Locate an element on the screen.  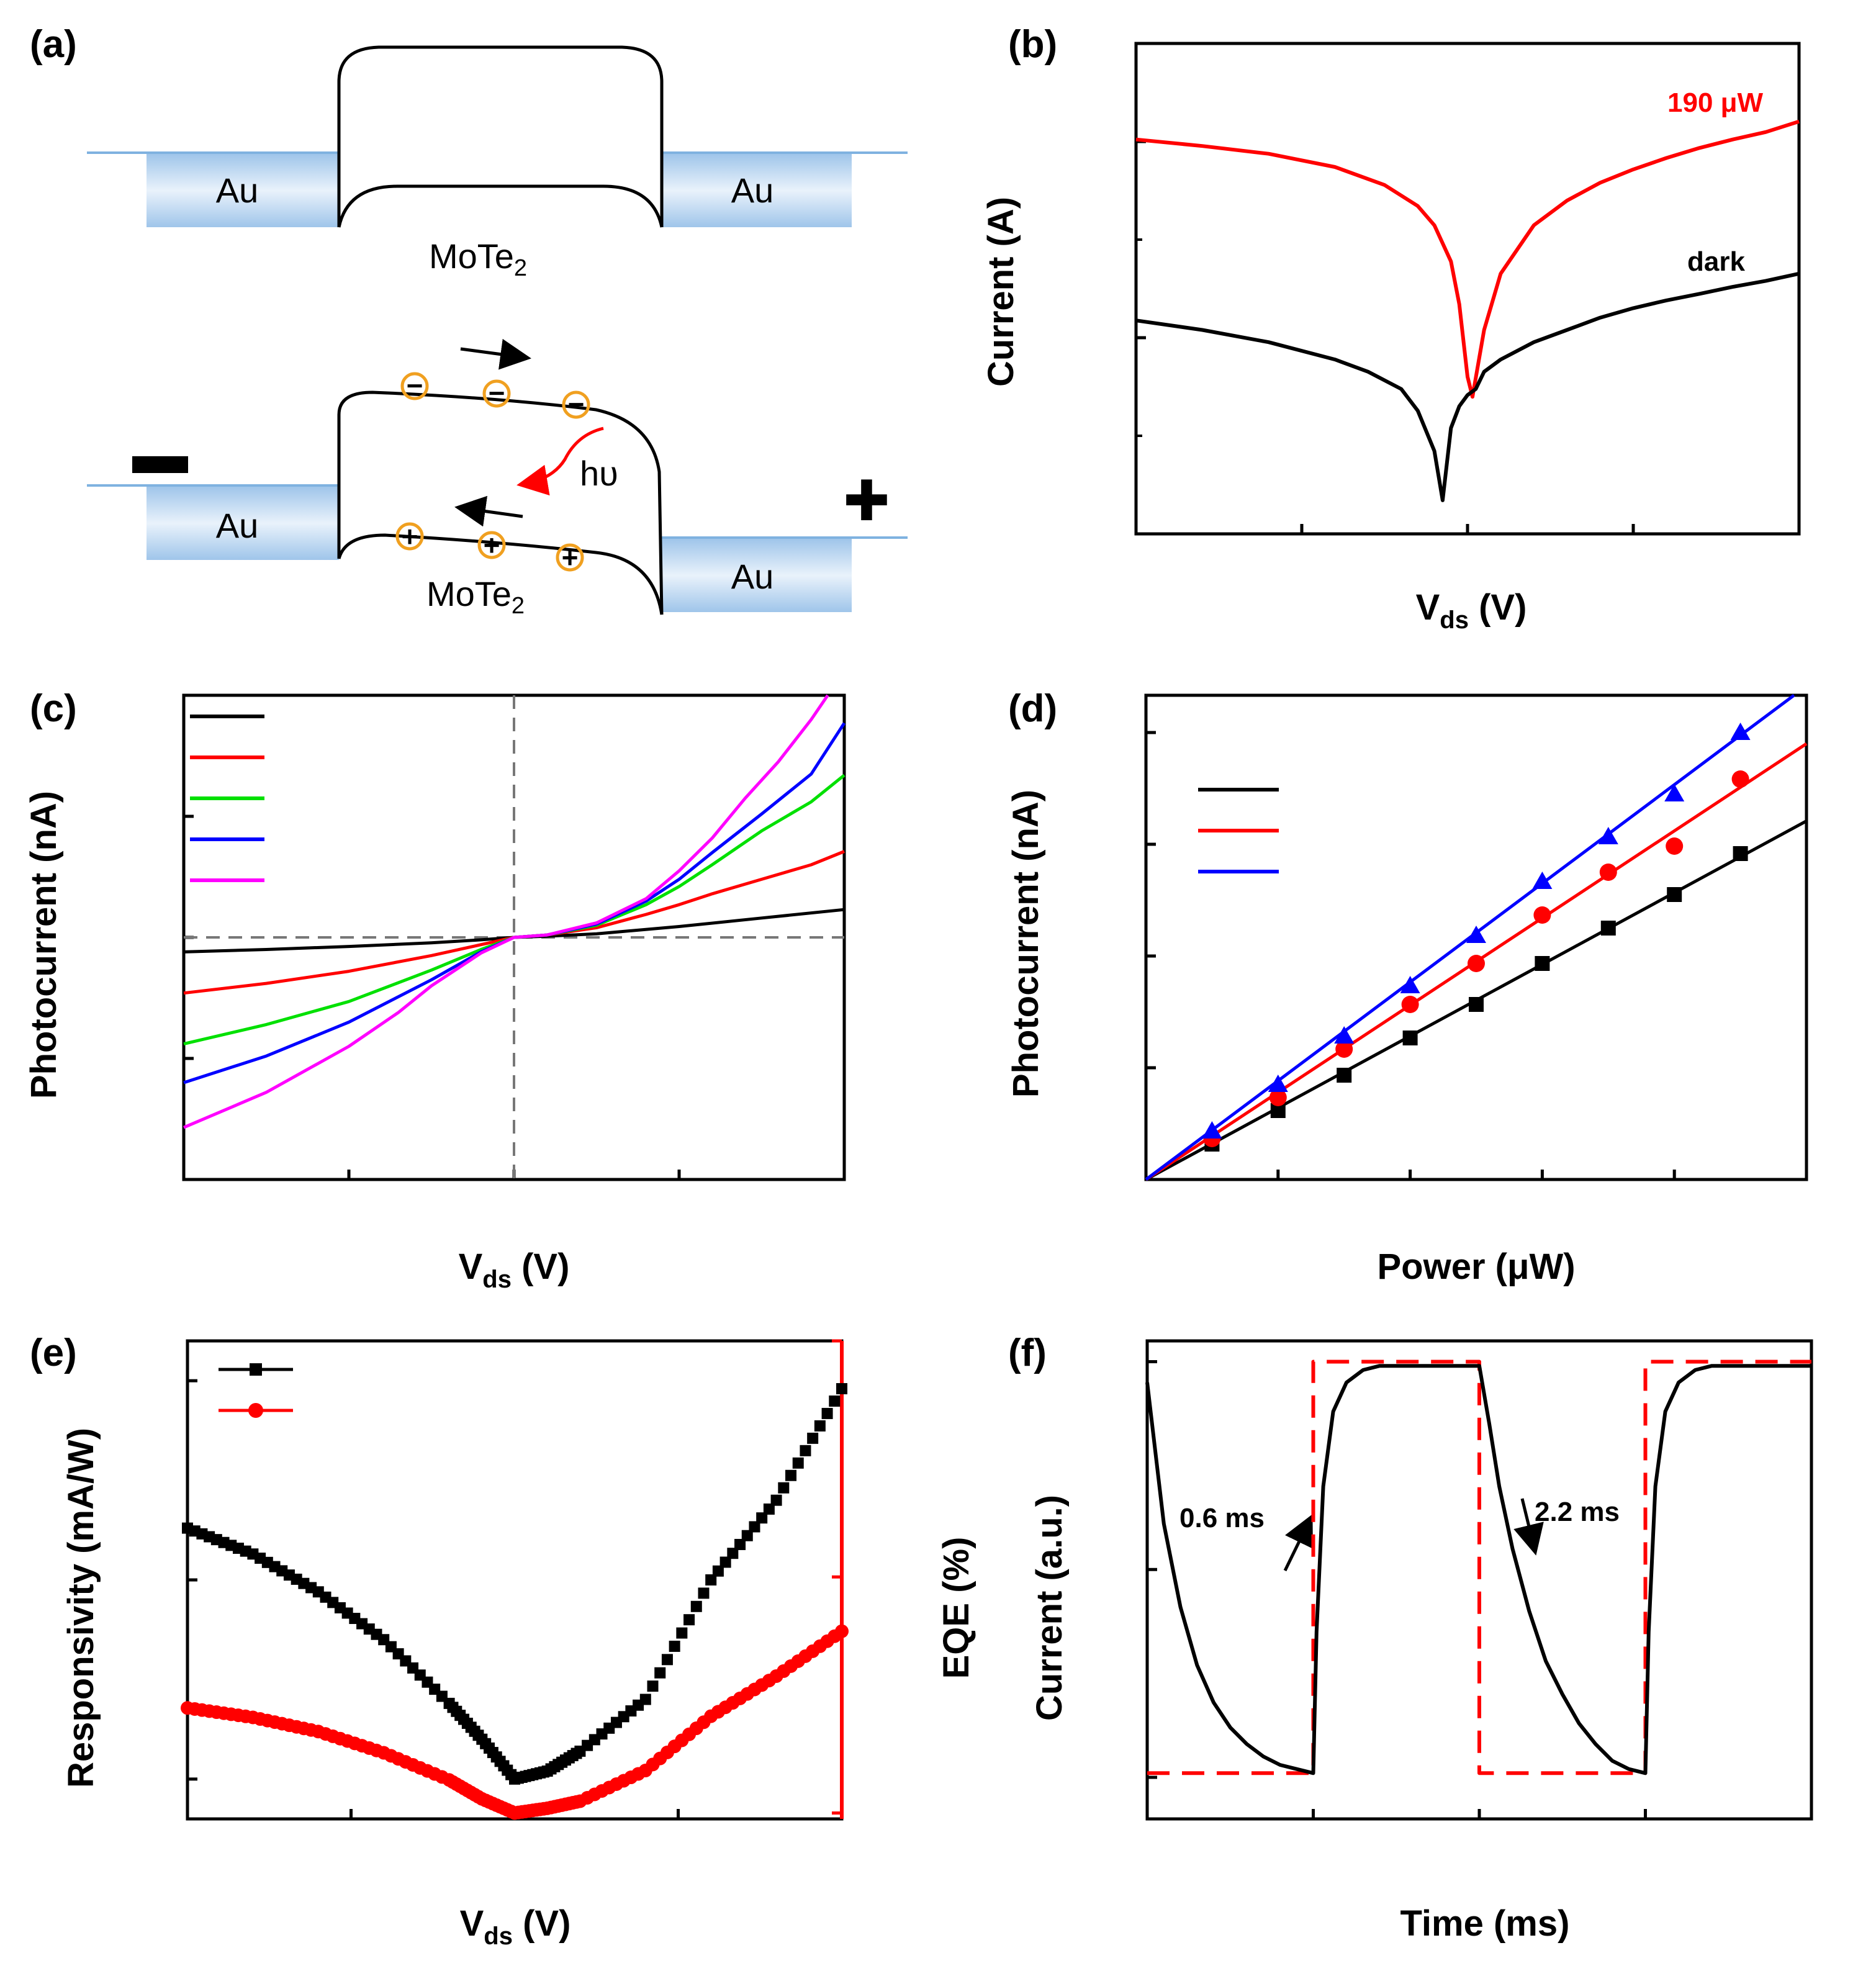
hole-sign: + is located at coordinates (492, 545).